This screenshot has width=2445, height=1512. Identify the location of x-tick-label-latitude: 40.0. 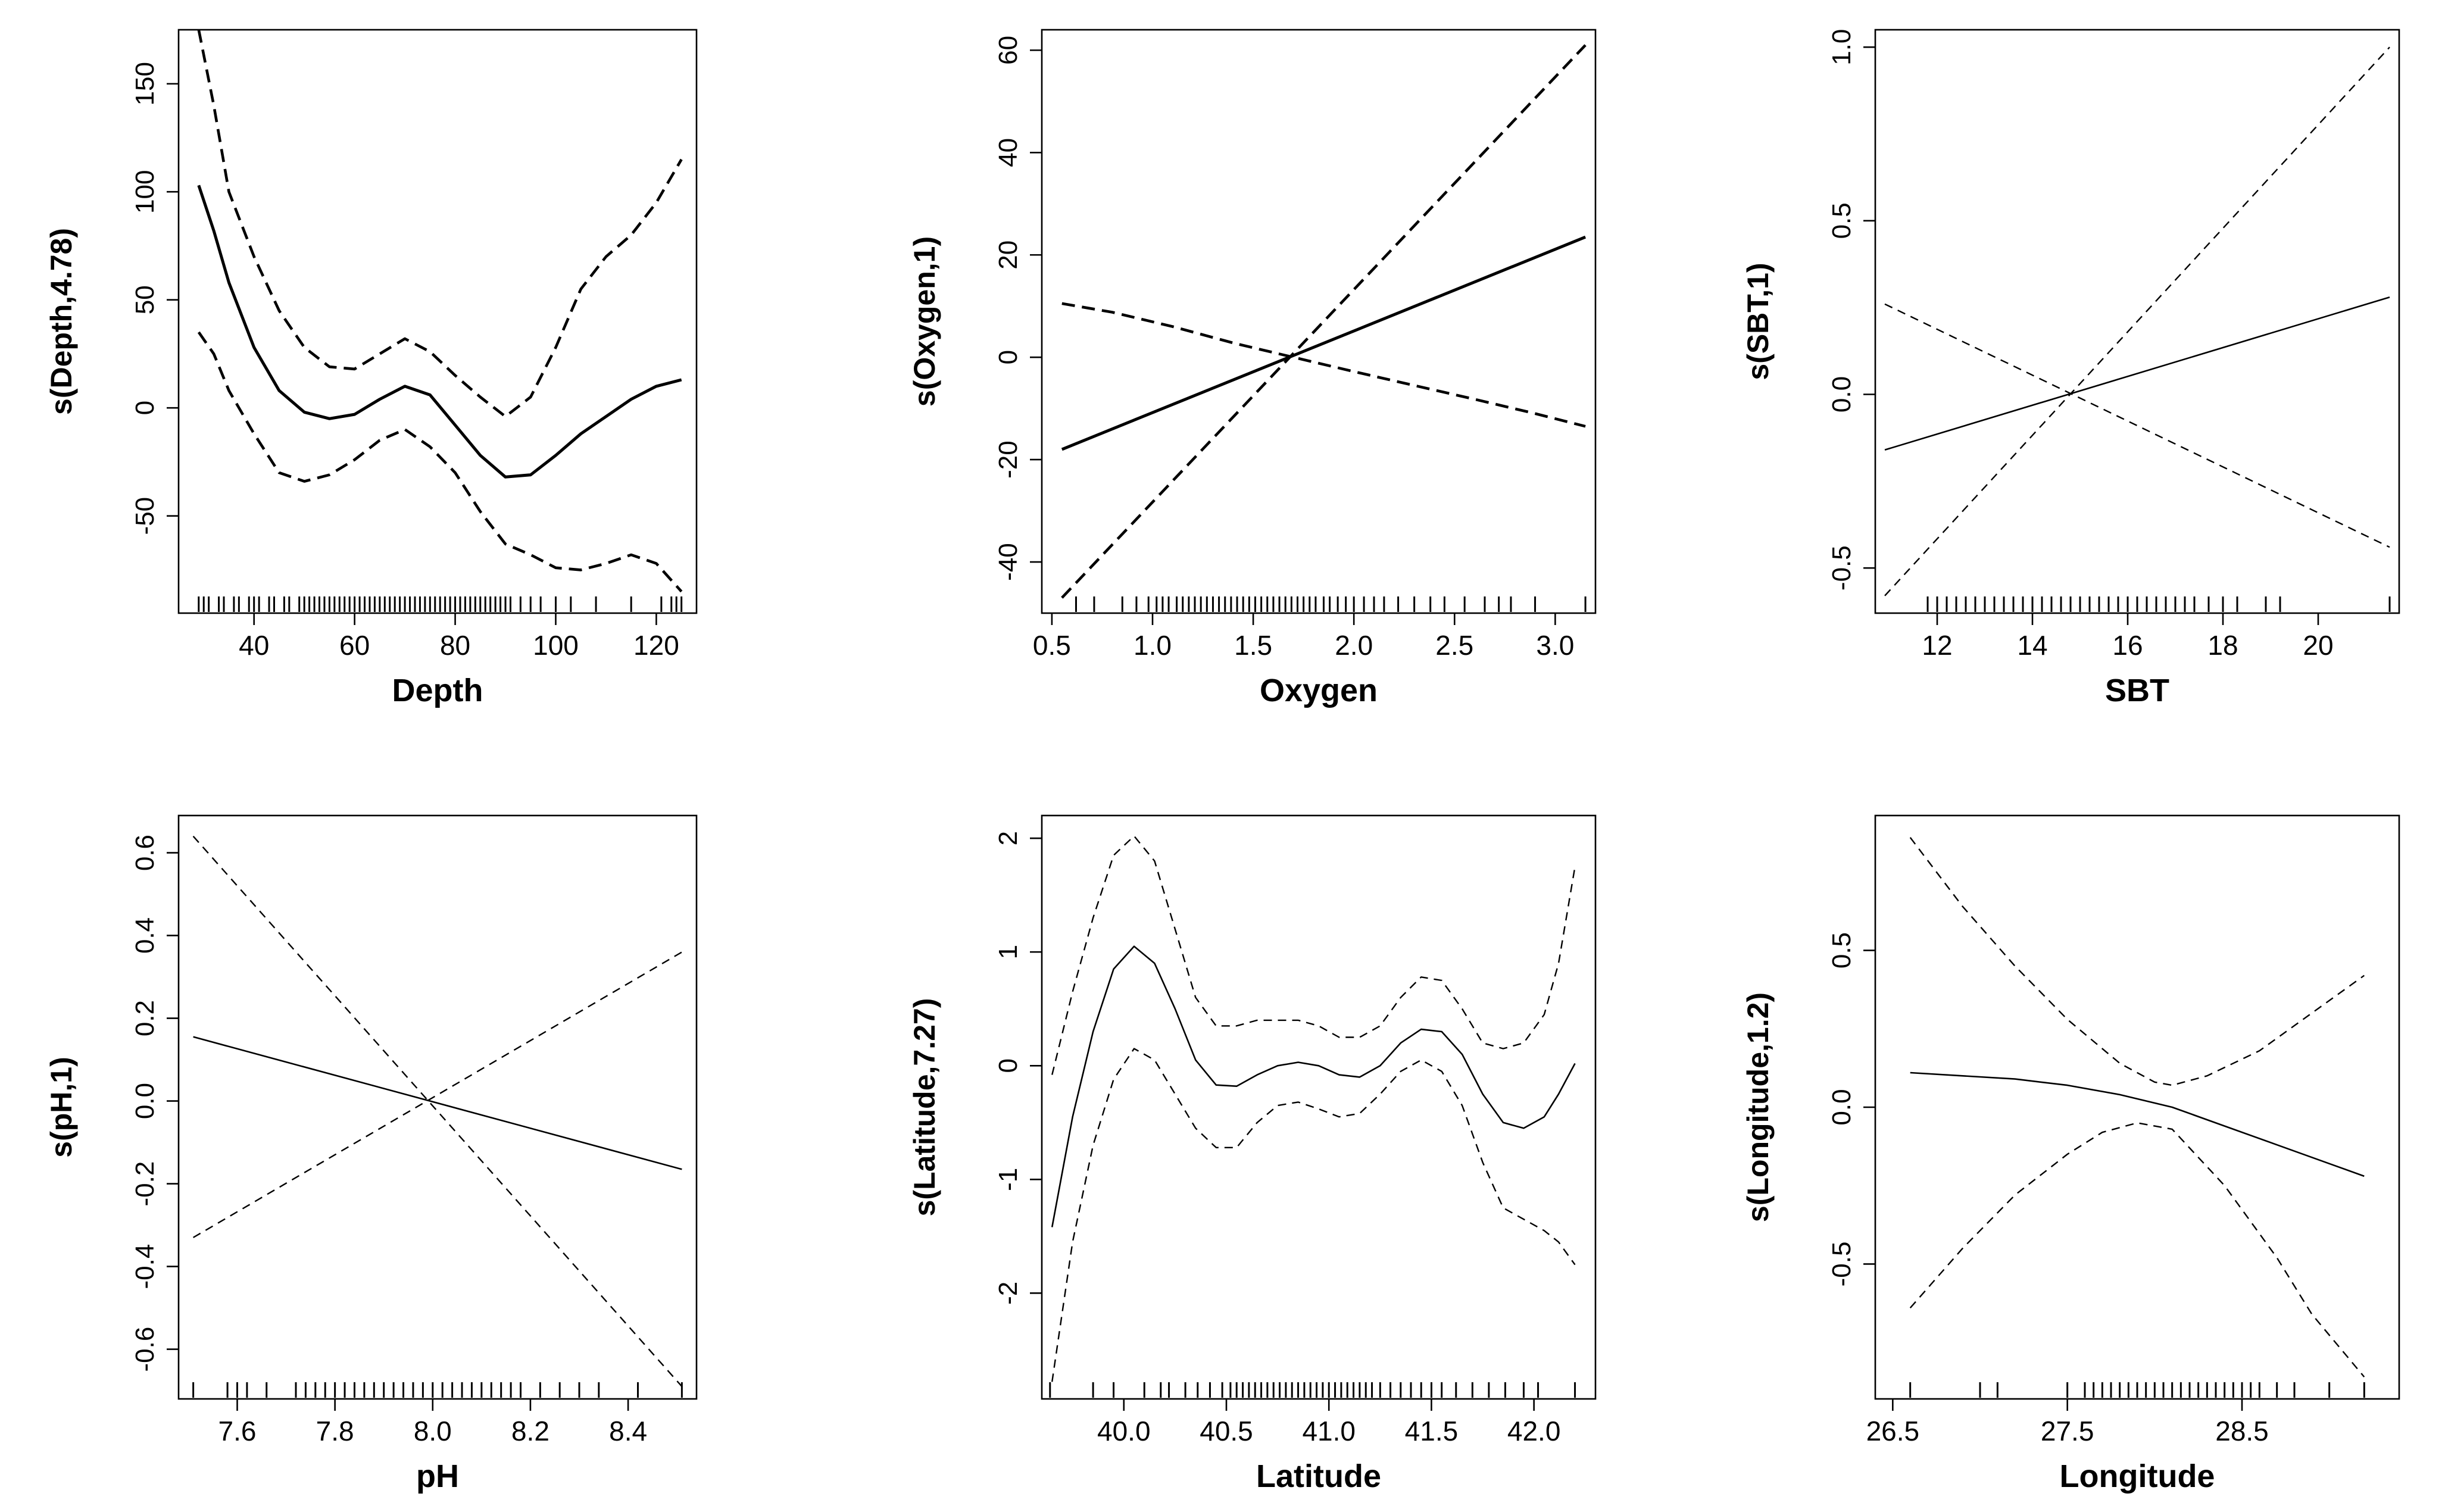
(1124, 1431).